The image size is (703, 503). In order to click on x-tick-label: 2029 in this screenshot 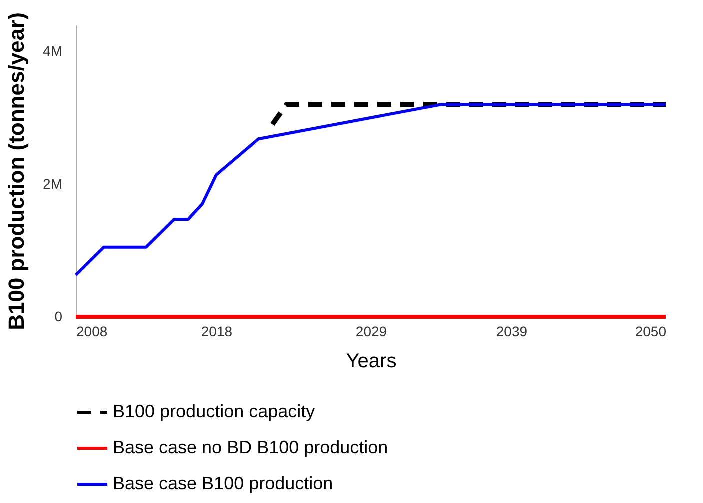, I will do `click(372, 332)`.